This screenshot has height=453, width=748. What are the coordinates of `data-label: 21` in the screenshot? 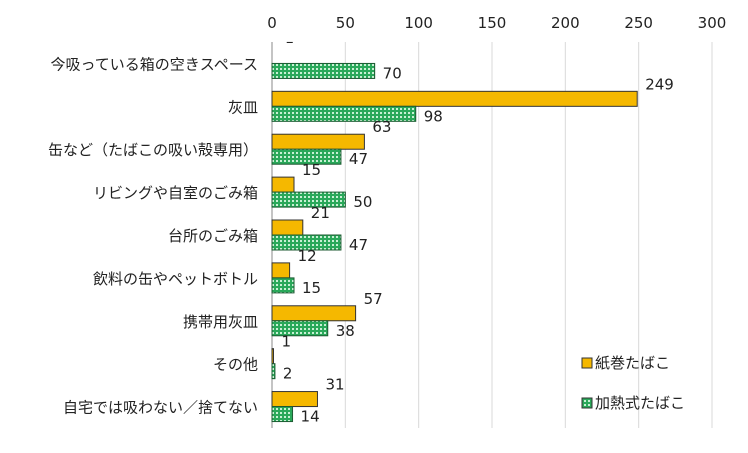 It's located at (320, 213).